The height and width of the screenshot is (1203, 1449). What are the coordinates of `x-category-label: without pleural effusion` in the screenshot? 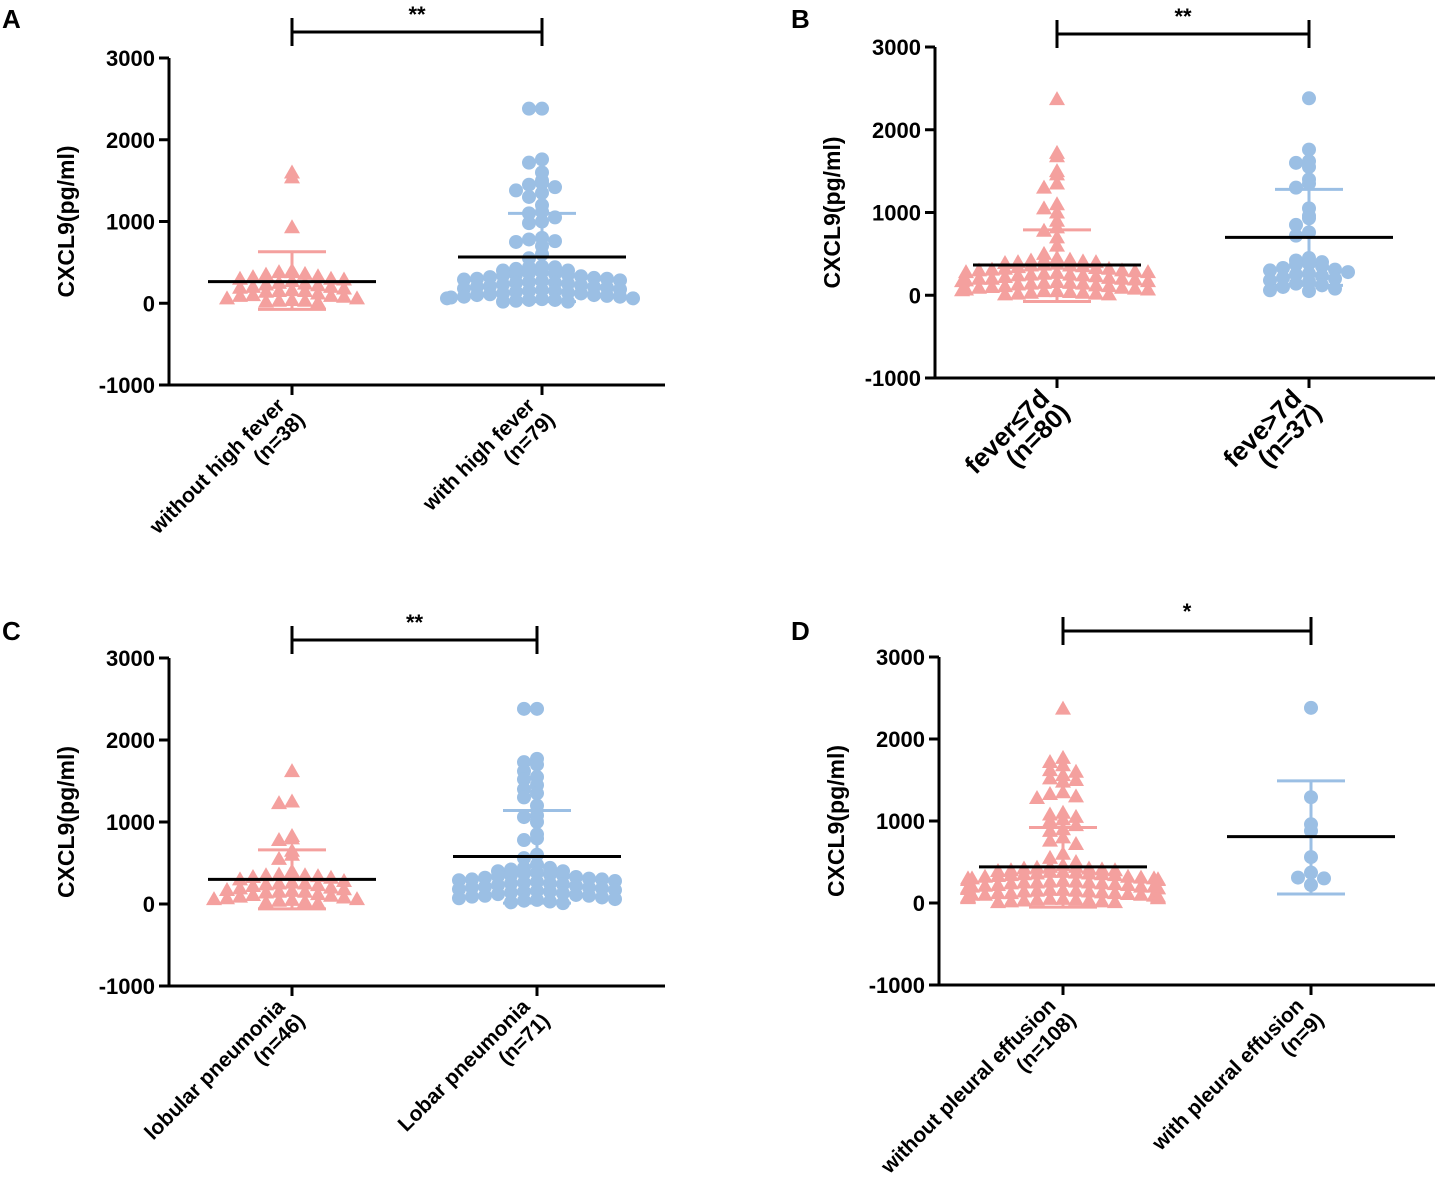 It's located at (968, 1086).